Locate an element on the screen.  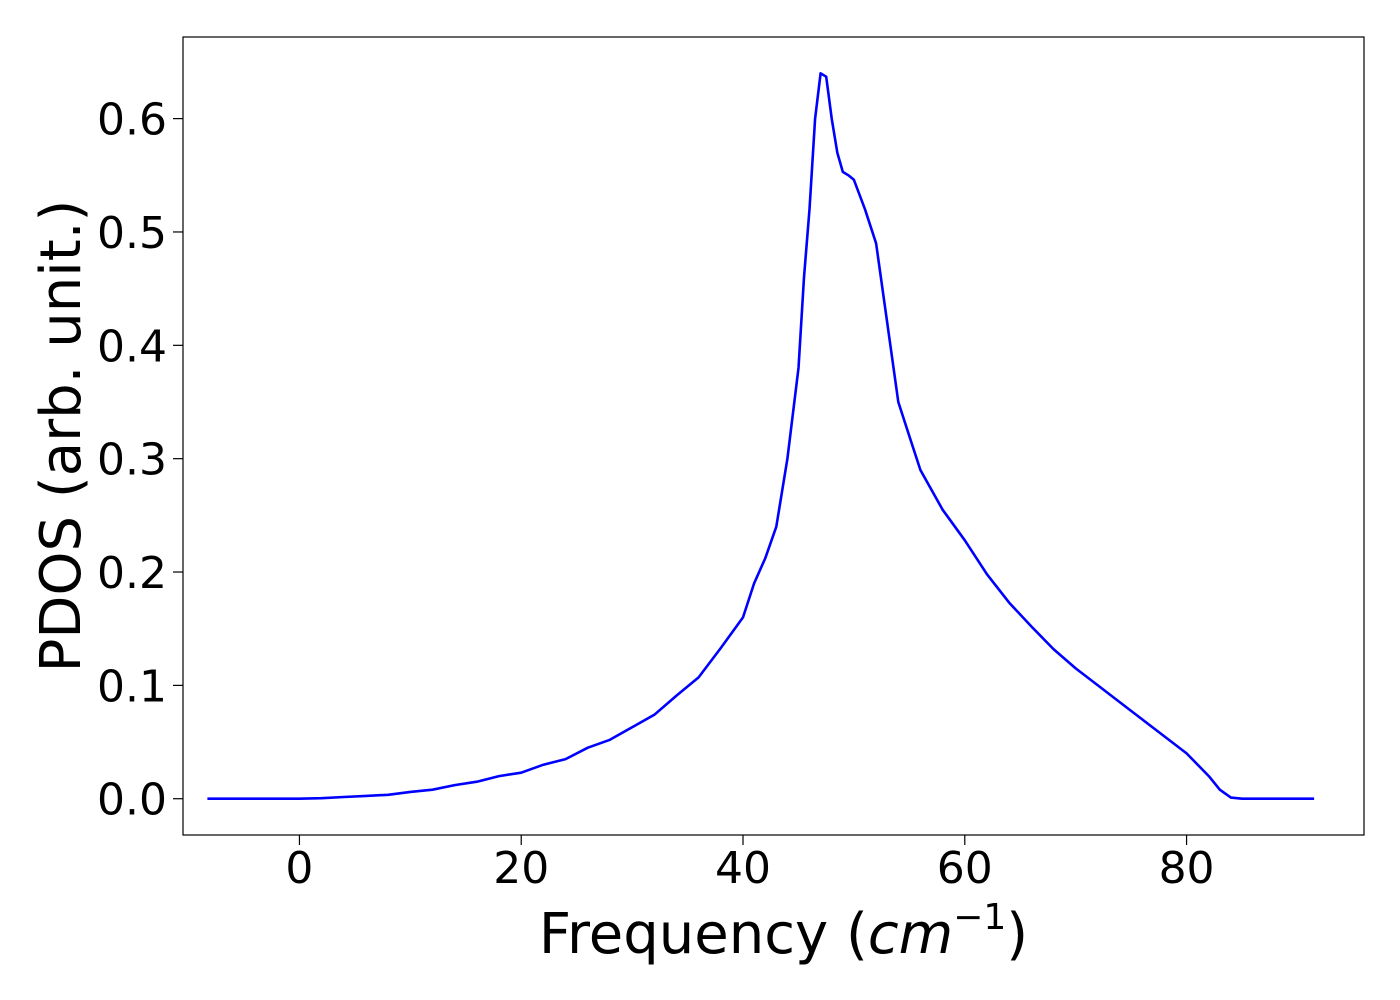
x-tick-label: 60 is located at coordinates (965, 868).